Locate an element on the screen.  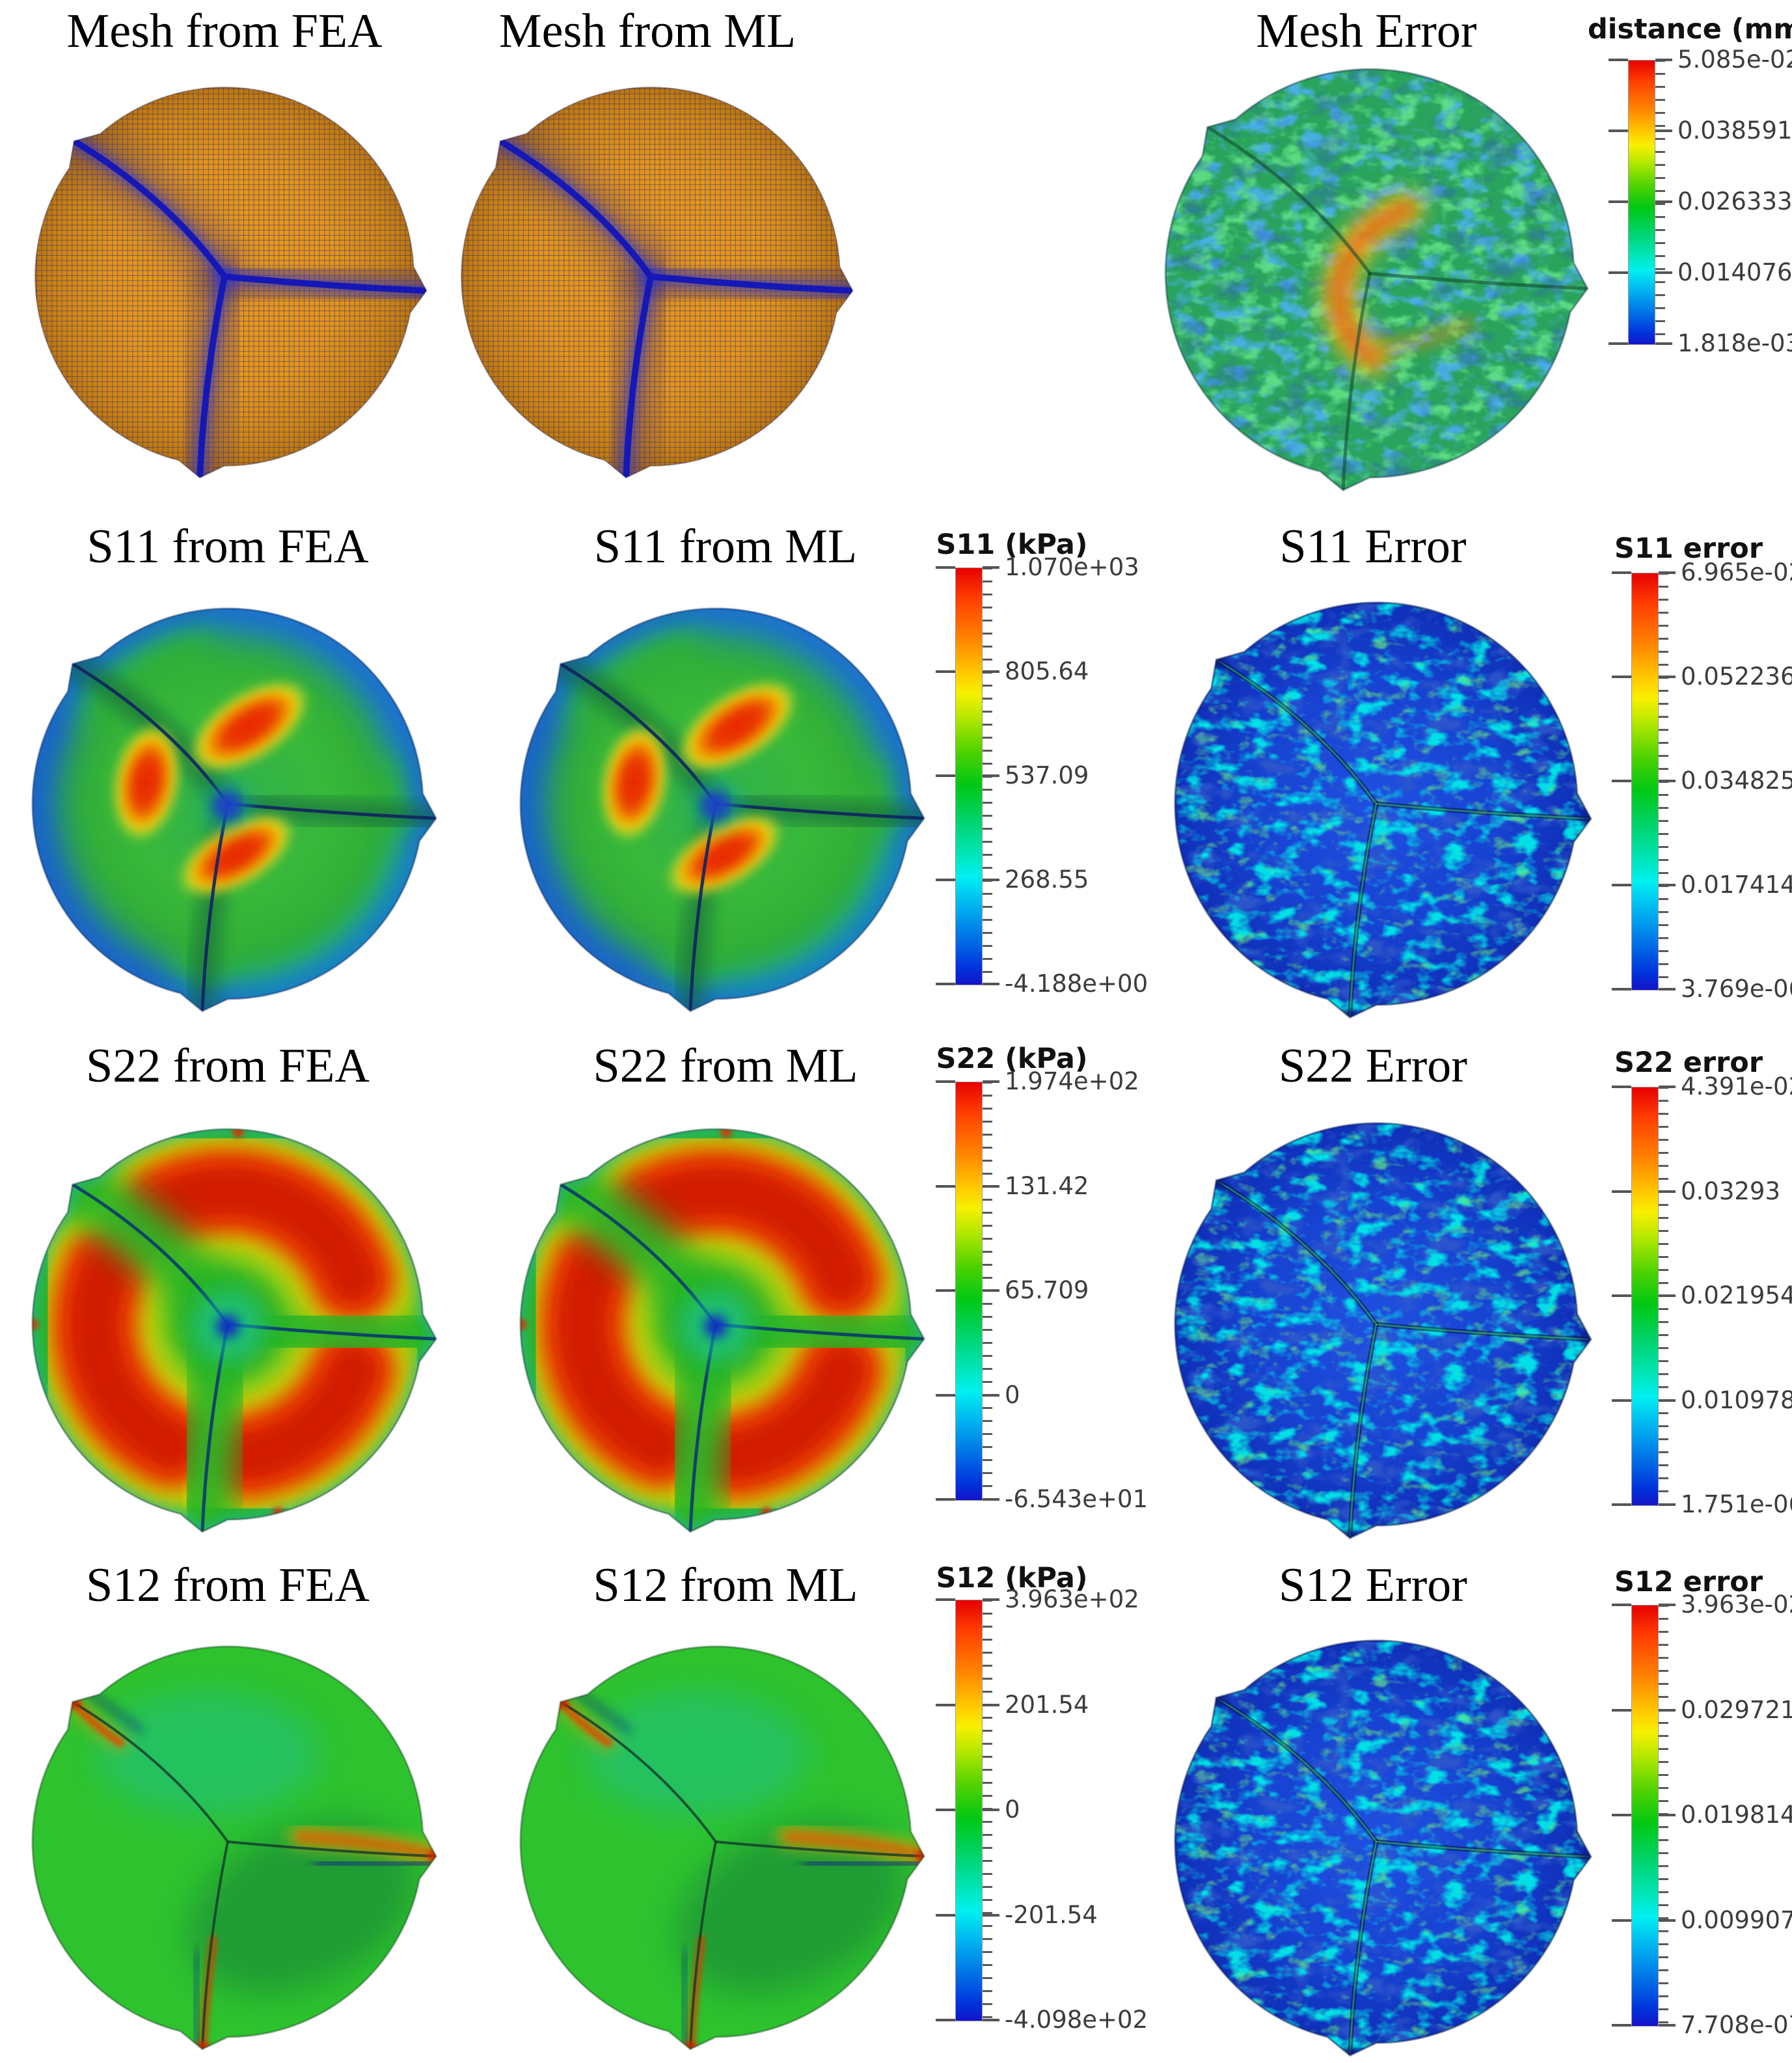
colorbar-s12-tick-2: 0 is located at coordinates (1012, 1810).